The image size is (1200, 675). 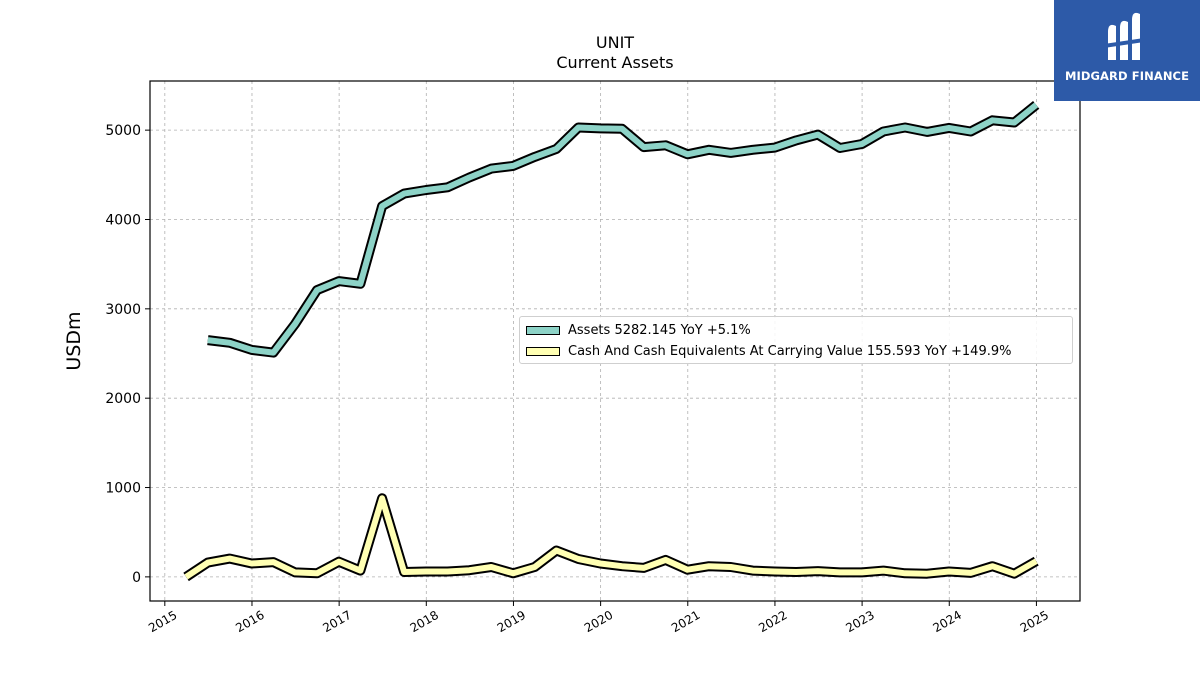 What do you see at coordinates (1127, 76) in the screenshot?
I see `logo-text: MIDGARD FINANCE` at bounding box center [1127, 76].